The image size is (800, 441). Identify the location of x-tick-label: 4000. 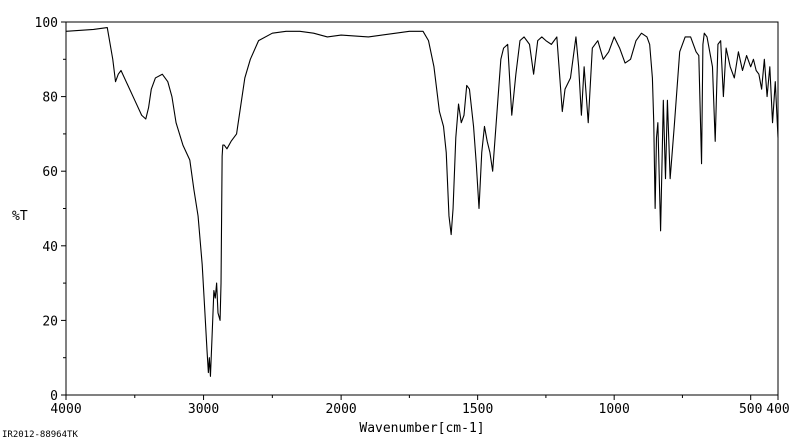
(65, 409).